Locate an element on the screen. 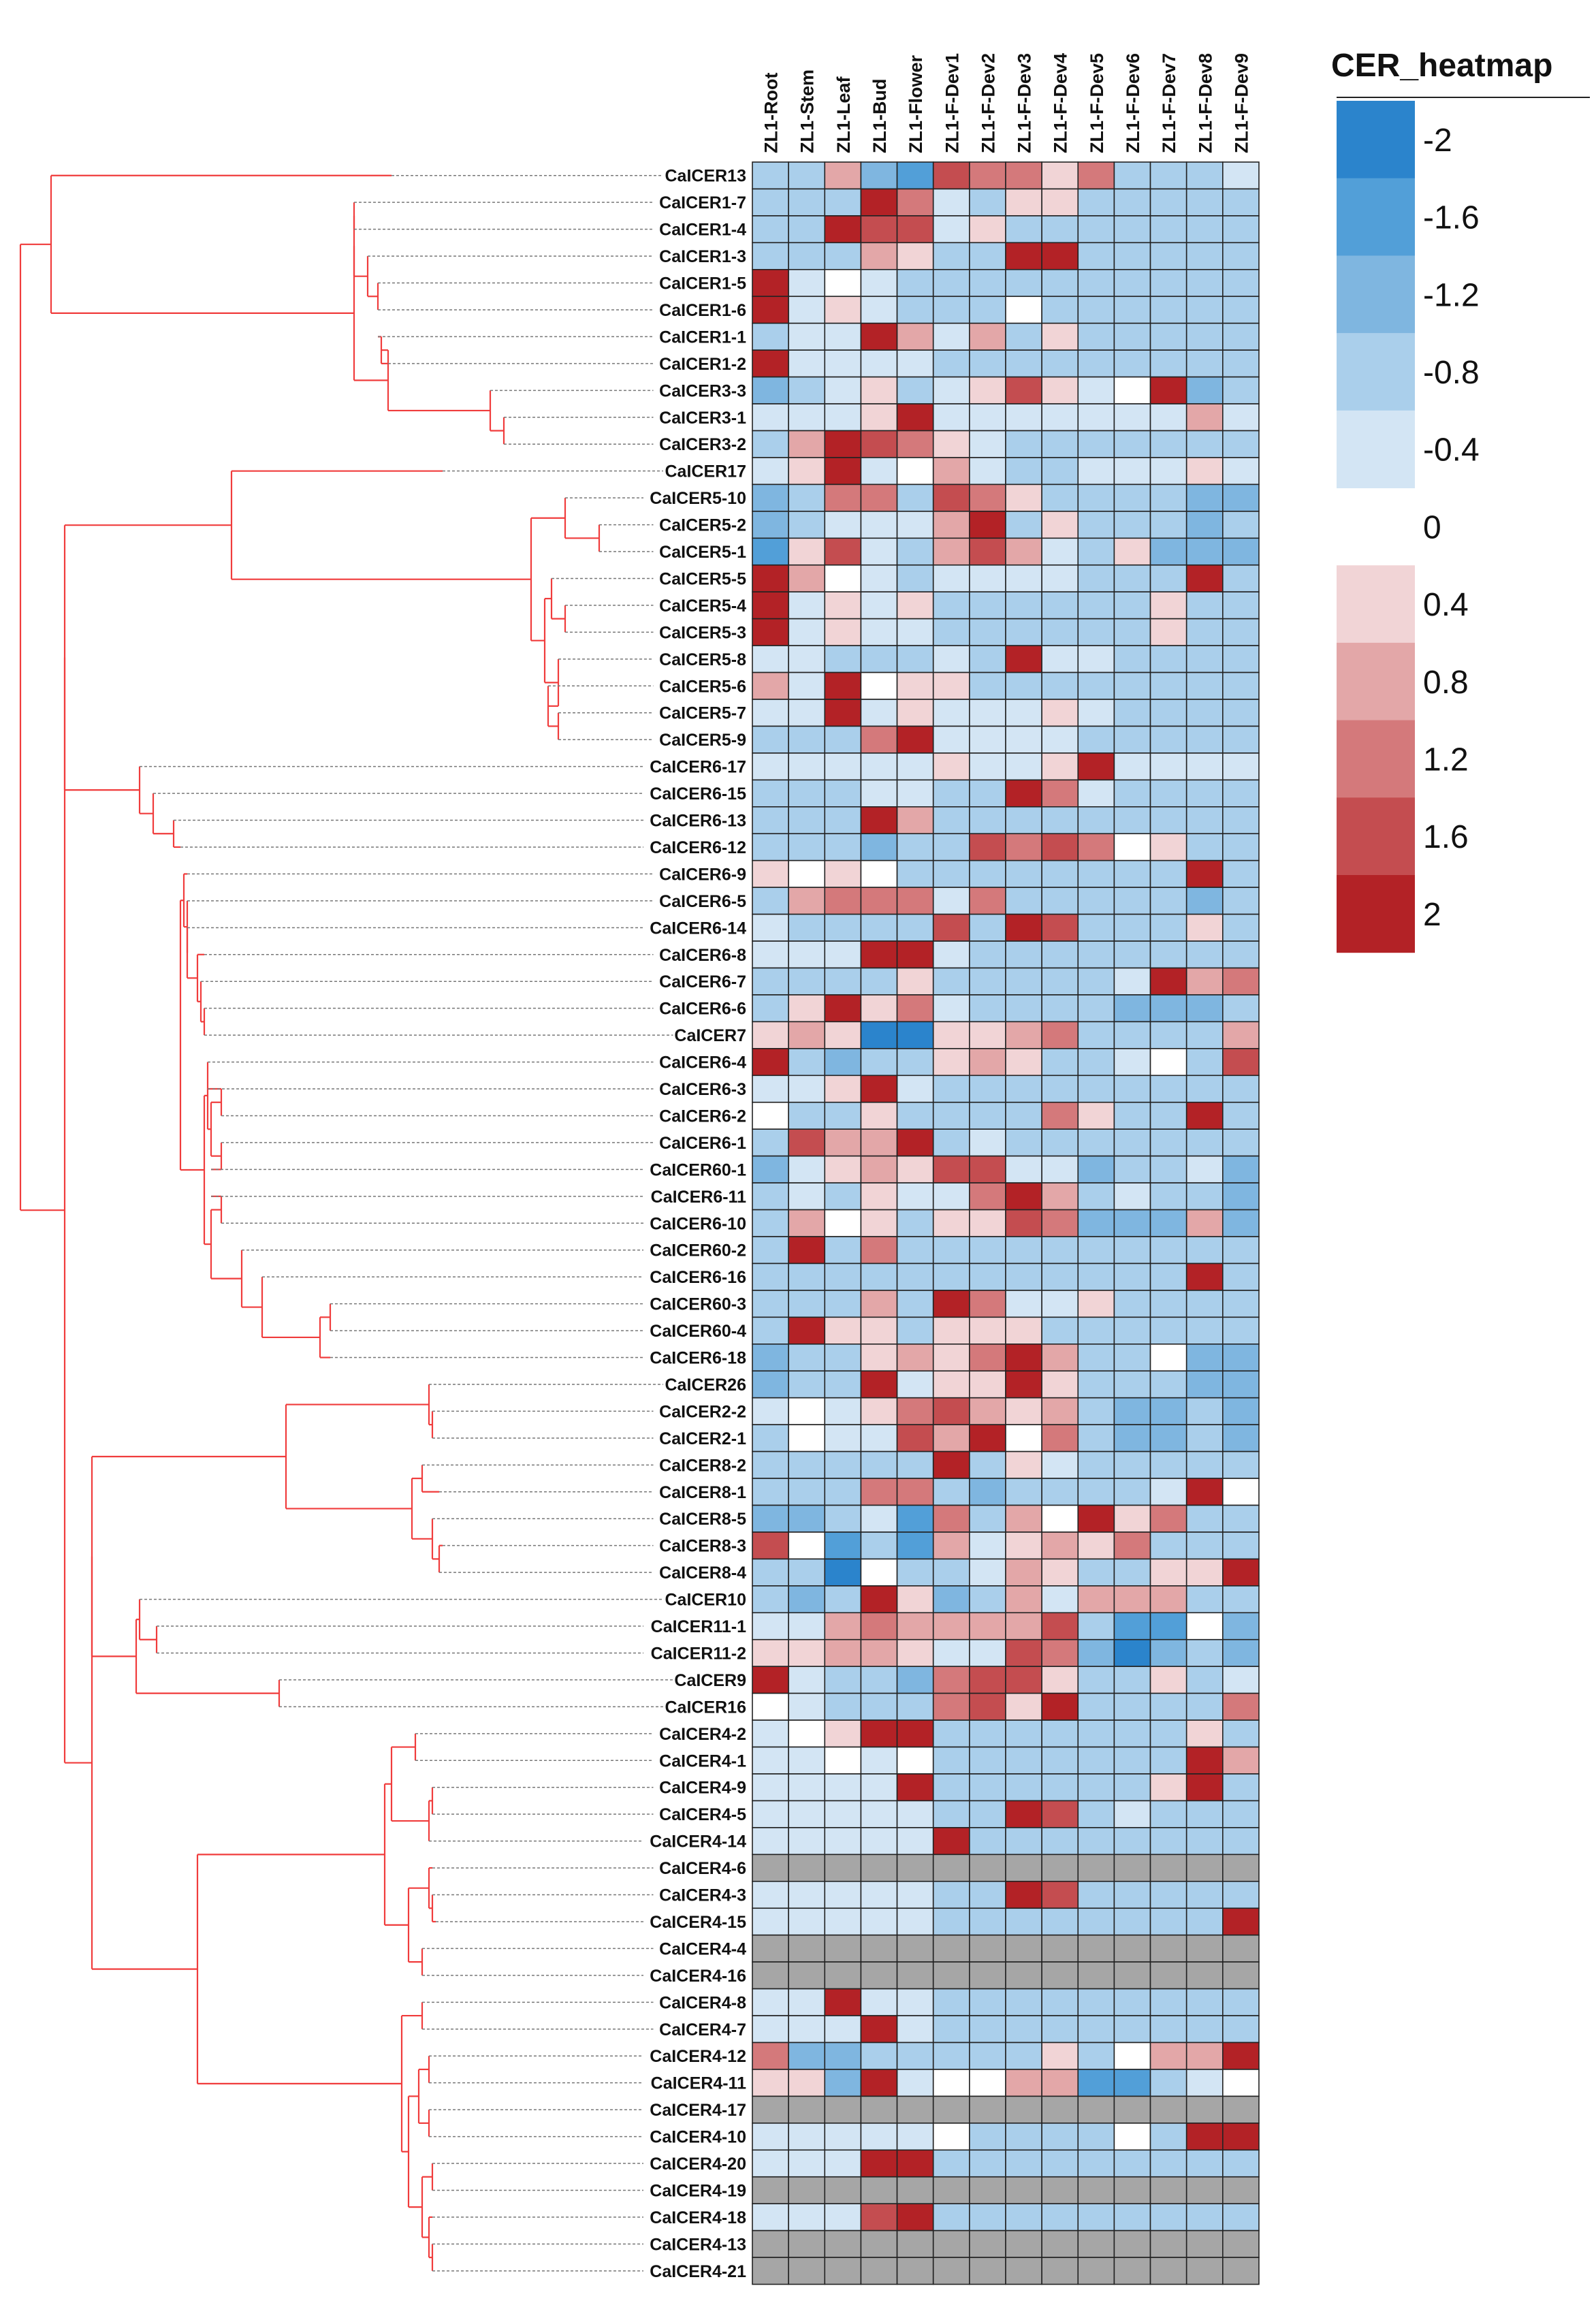 This screenshot has height=2303, width=1596. row-label: CaICER6-17 is located at coordinates (698, 767).